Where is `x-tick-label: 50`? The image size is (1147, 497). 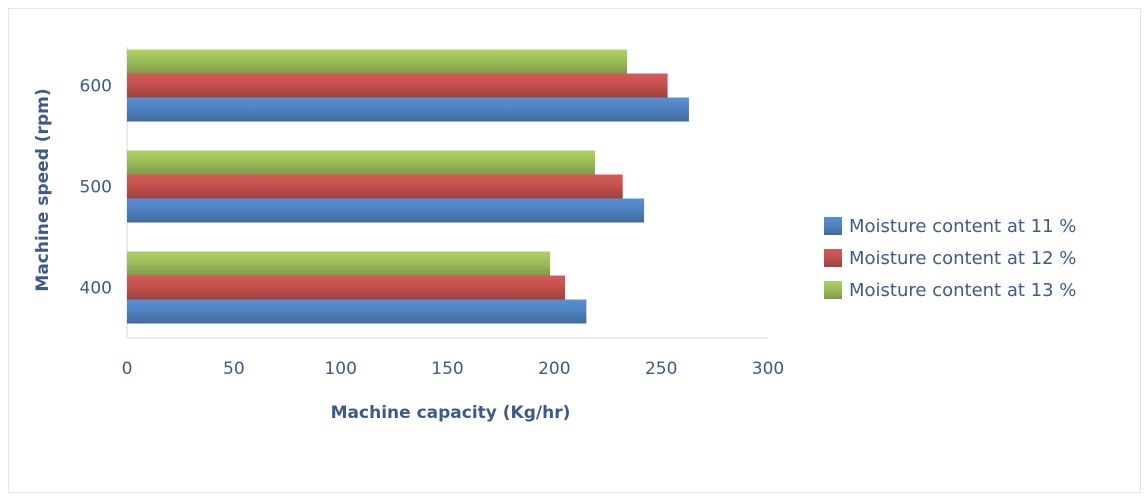 x-tick-label: 50 is located at coordinates (234, 369).